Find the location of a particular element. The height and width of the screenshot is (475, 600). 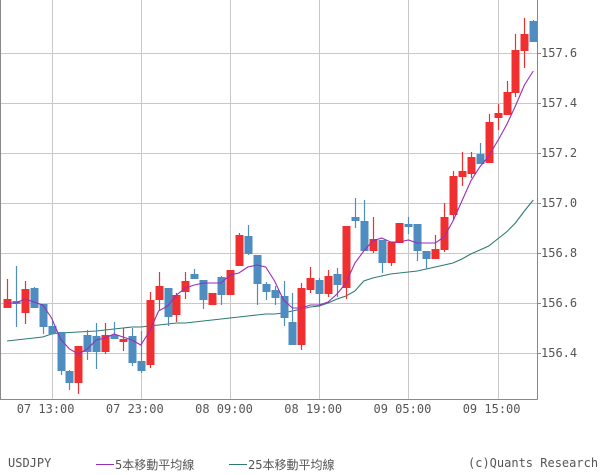

y-tick-label: 157.2 is located at coordinates (559, 153).